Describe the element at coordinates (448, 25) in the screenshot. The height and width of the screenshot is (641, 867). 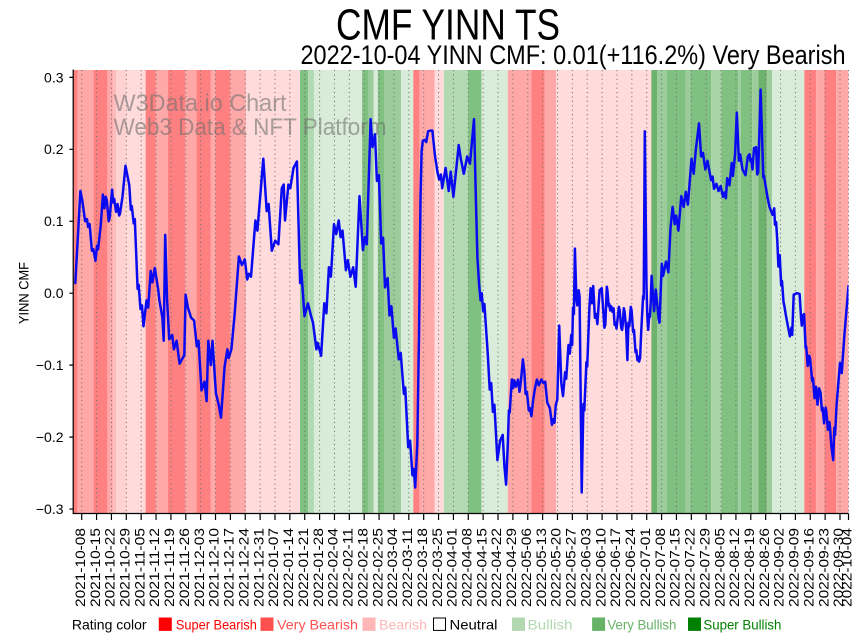
I see `svg-text: CMF YINN TS` at that location.